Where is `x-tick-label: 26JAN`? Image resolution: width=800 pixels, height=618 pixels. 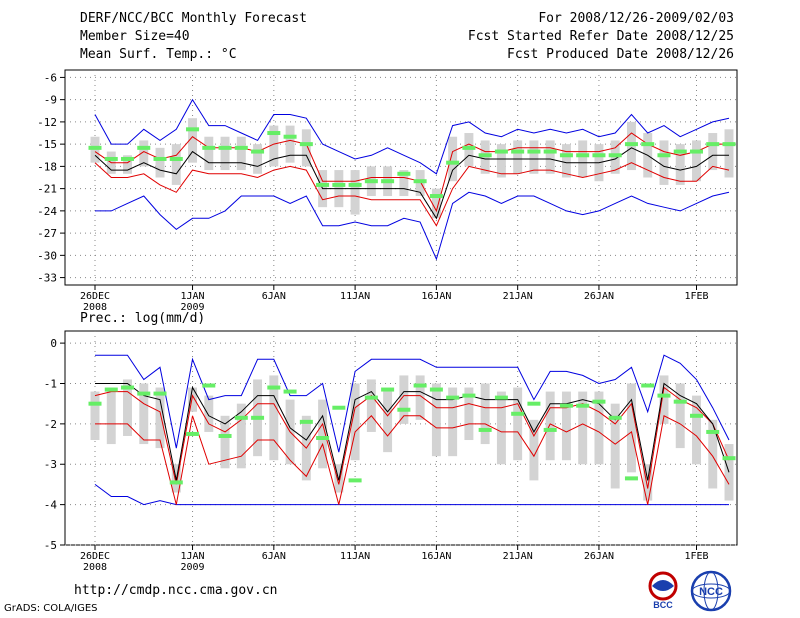
x-tick-label: 26JAN is located at coordinates (599, 556).